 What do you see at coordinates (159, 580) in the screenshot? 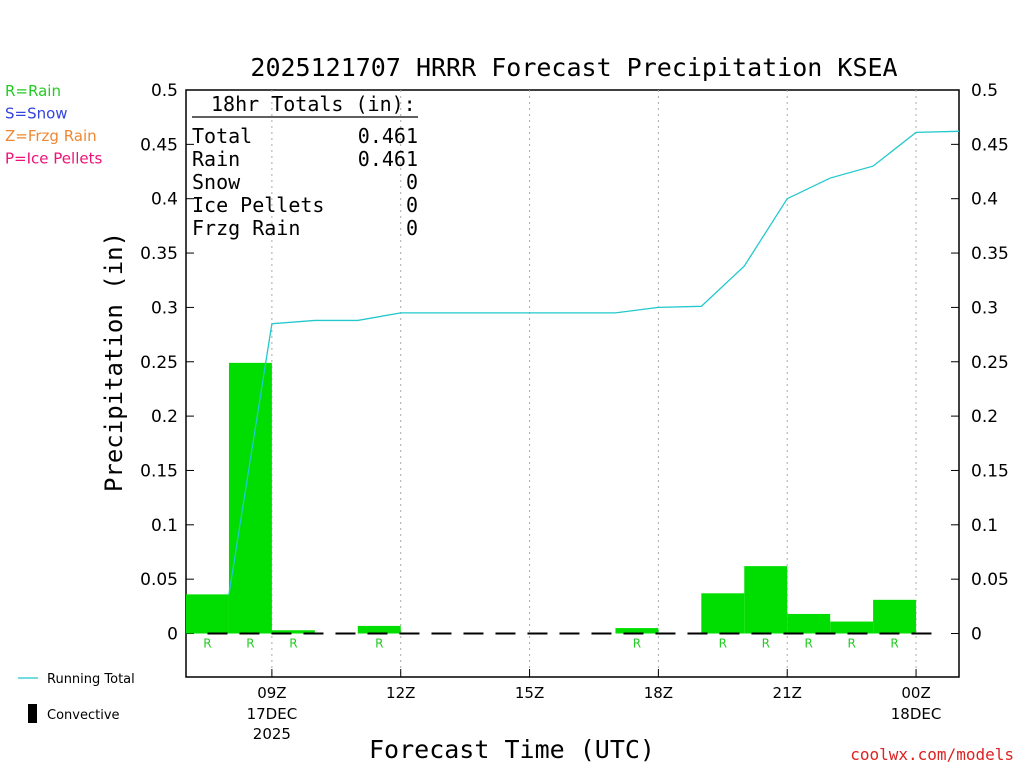
I see `y-tick-label-left: 0.05` at bounding box center [159, 580].